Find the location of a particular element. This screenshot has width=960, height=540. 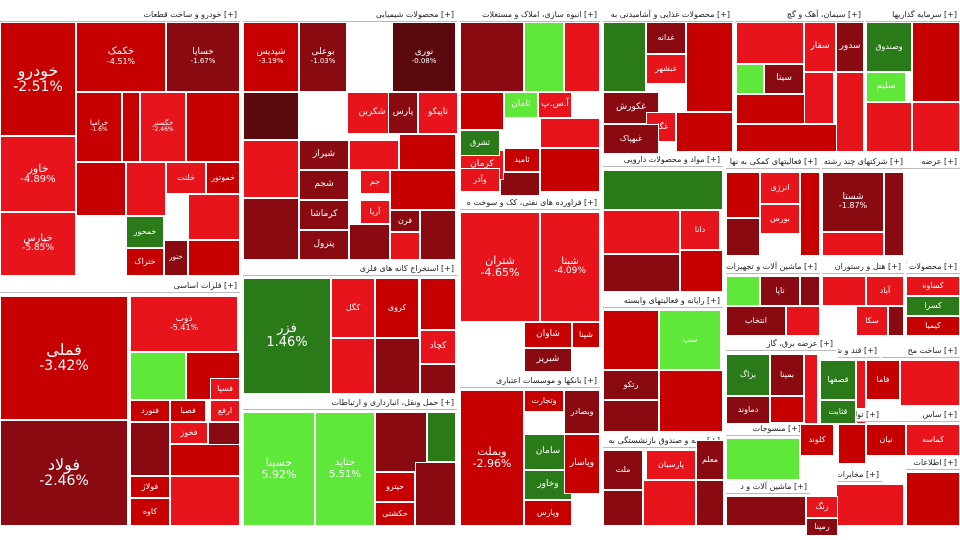

stock-tile: تاپیکو is located at coordinates (438, 113).